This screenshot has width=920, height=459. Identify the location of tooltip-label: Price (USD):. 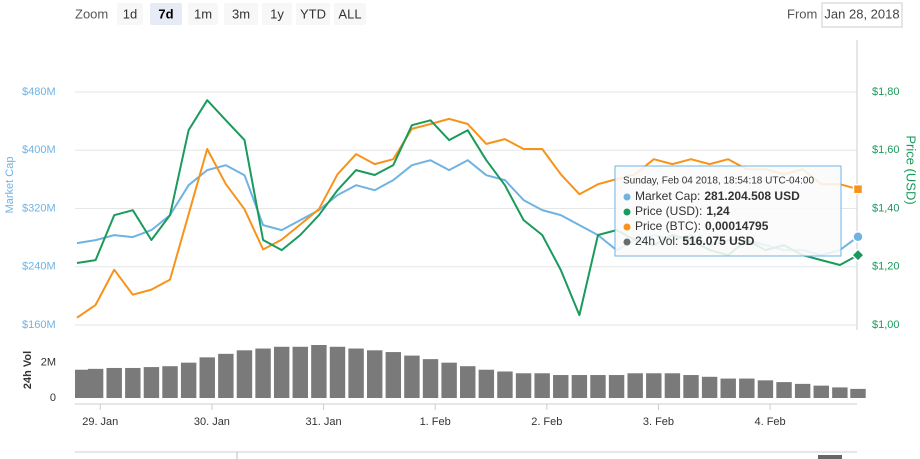
(668, 211).